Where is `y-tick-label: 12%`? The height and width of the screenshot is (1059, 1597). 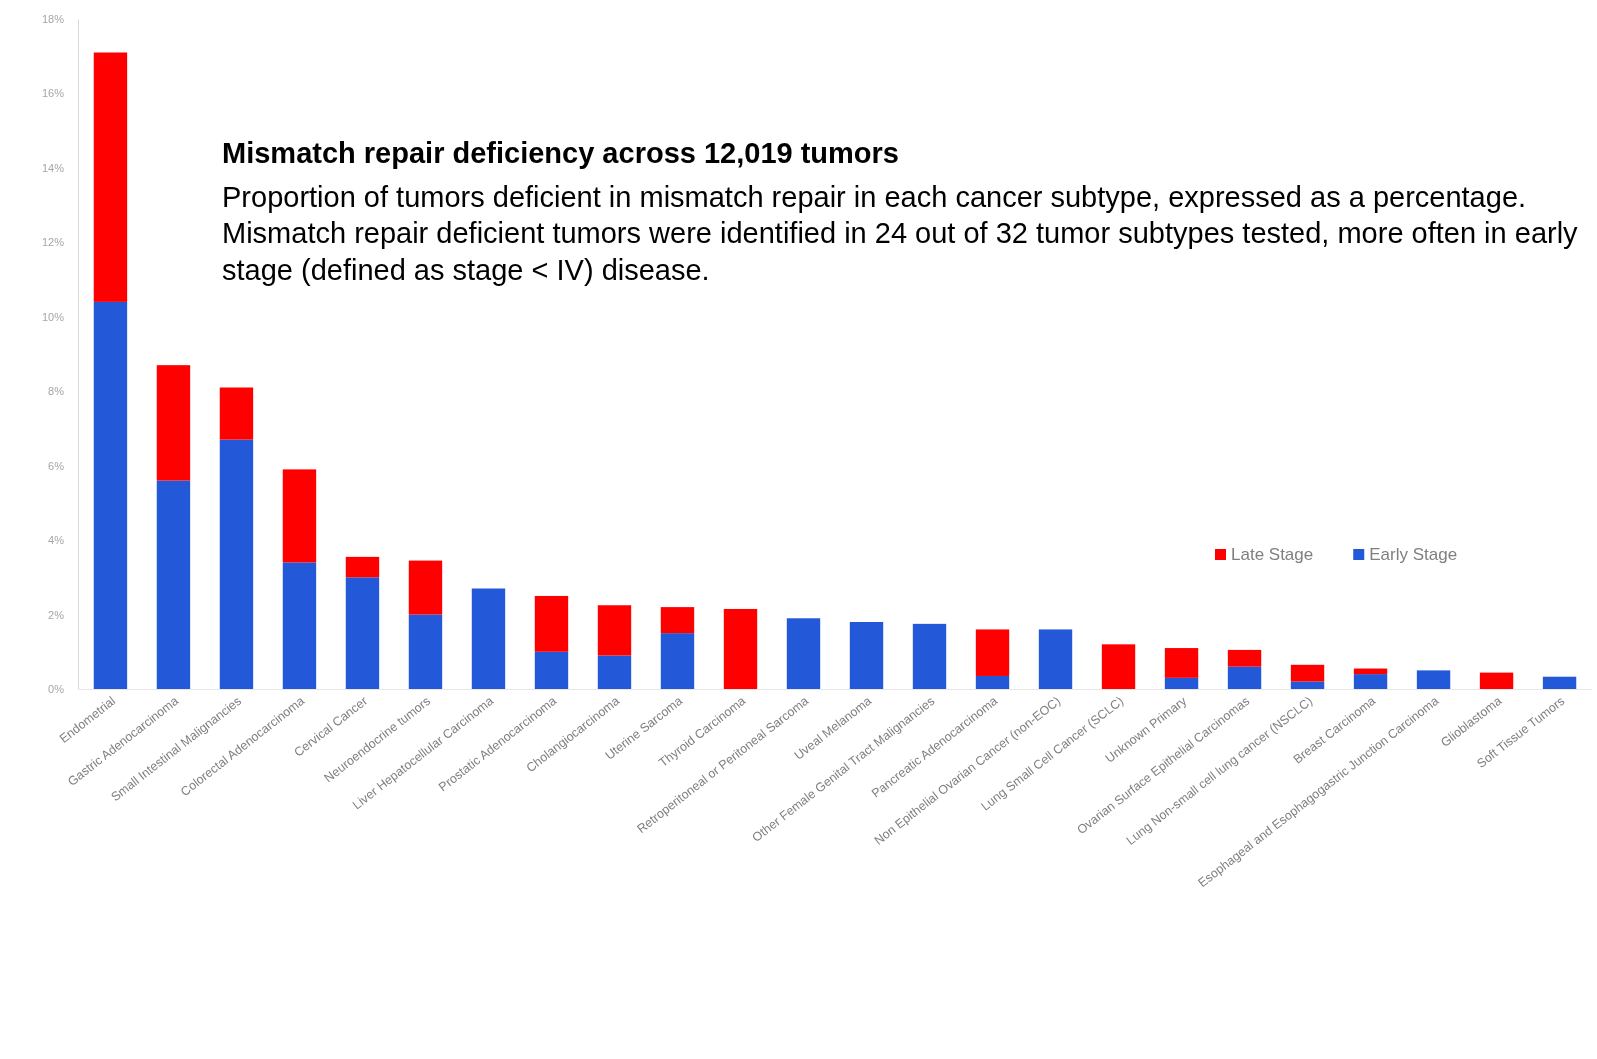
y-tick-label: 12% is located at coordinates (53, 242).